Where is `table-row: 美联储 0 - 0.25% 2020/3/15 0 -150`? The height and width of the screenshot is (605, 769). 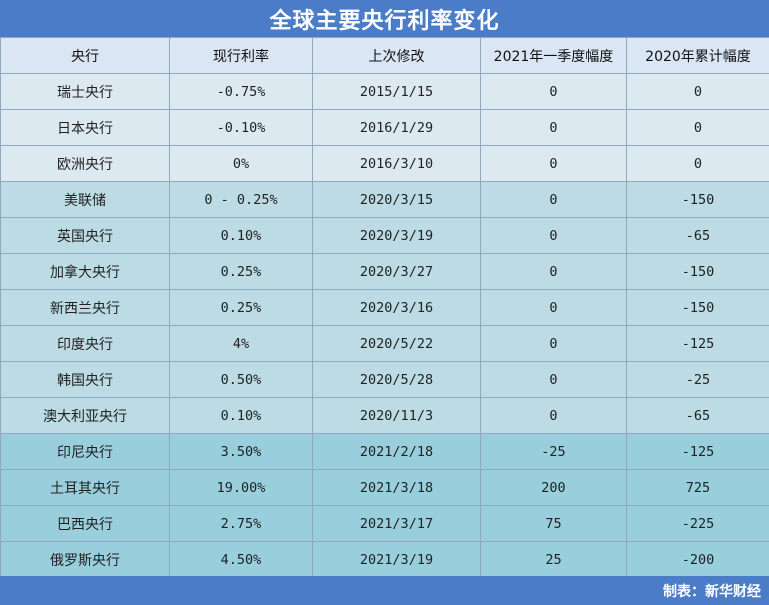 table-row: 美联储 0 - 0.25% 2020/3/15 0 -150 is located at coordinates (384, 199).